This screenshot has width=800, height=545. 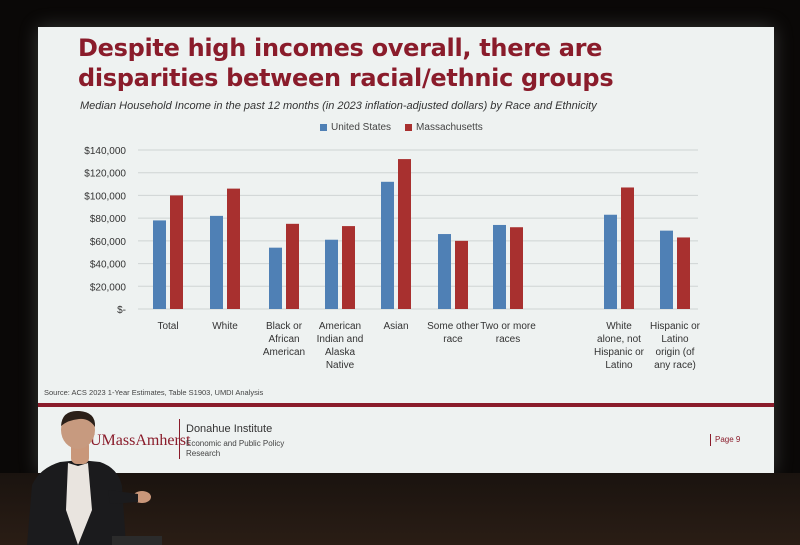 What do you see at coordinates (400, 509) in the screenshot?
I see `stage-floor` at bounding box center [400, 509].